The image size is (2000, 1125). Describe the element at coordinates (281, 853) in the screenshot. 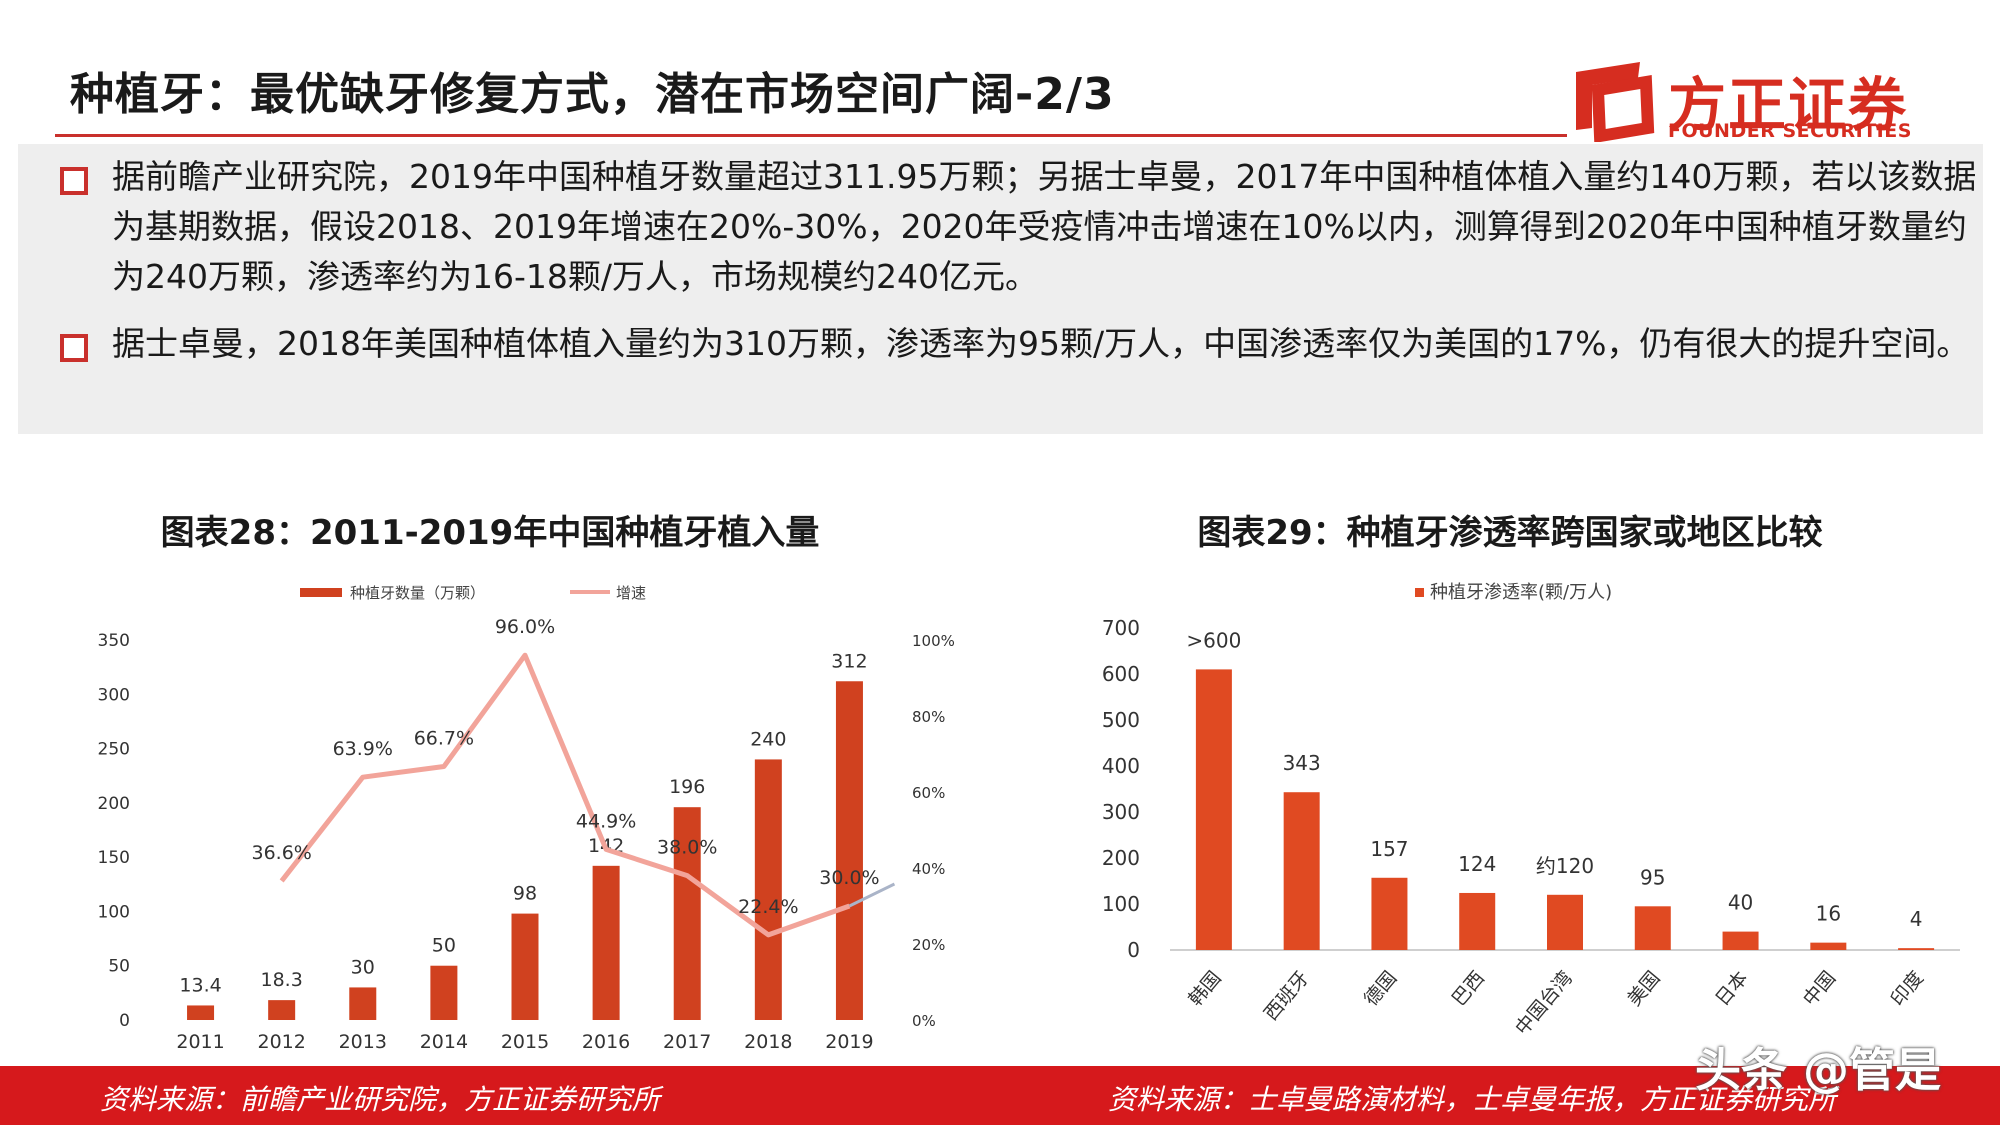

I see `line-value-label: 36.6%` at that location.